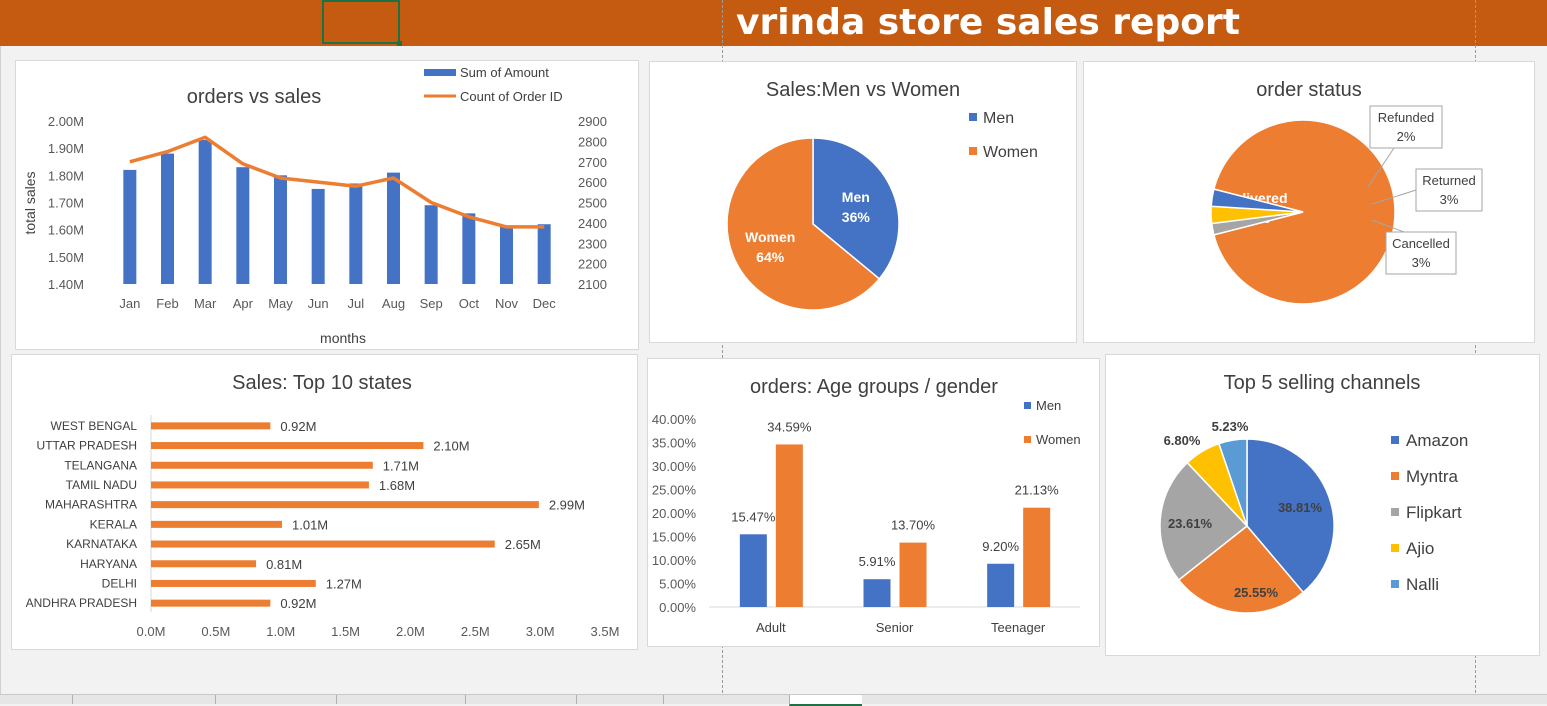 This screenshot has height=706, width=1547. What do you see at coordinates (280, 303) in the screenshot?
I see `x-tick-label: May` at bounding box center [280, 303].